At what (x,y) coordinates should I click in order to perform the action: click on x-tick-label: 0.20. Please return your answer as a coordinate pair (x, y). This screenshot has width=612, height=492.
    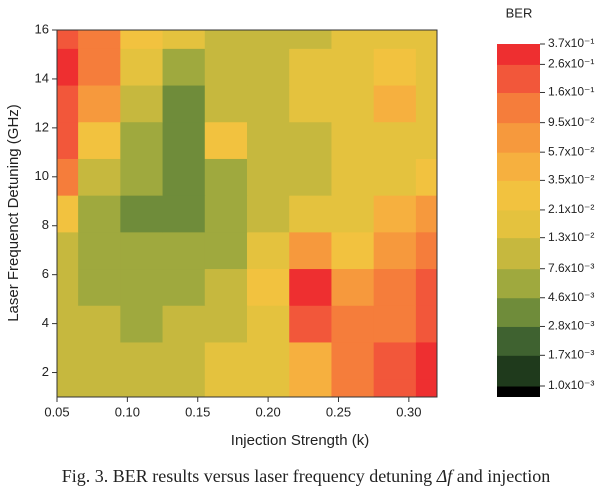
    Looking at the image, I should click on (267, 411).